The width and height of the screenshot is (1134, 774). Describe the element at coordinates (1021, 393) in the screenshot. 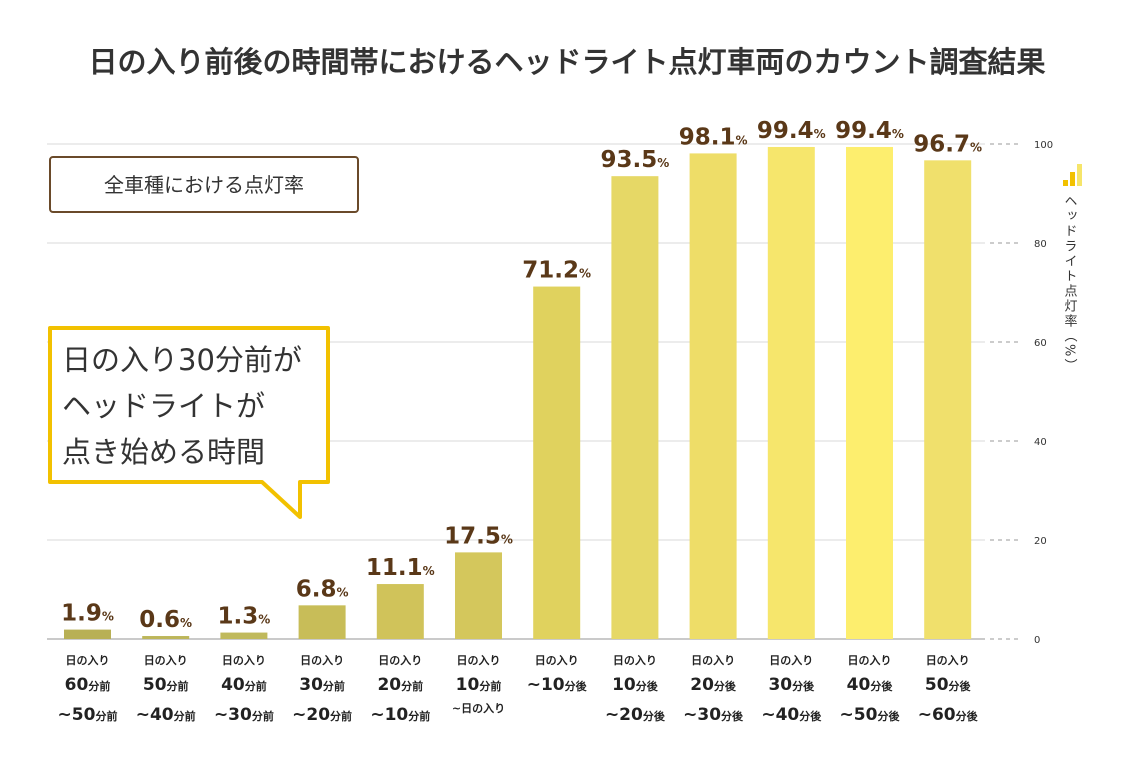

I see `y-axis: 0 20 40 60 80 100` at that location.